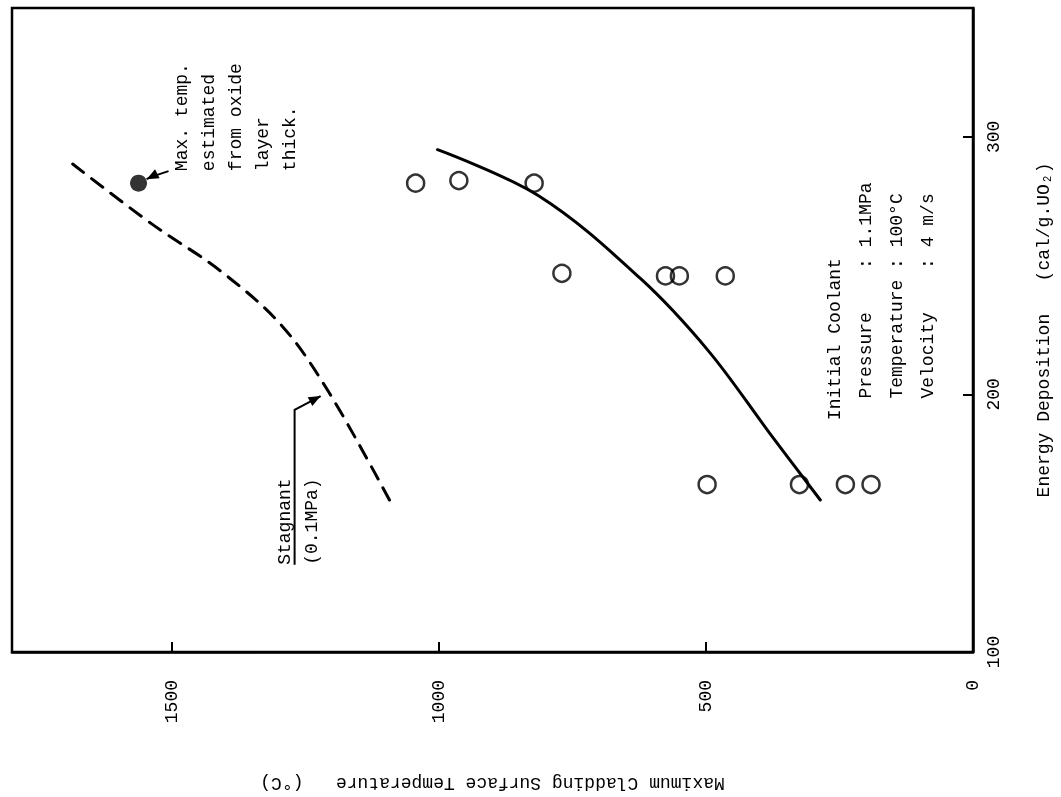 This screenshot has width=1061, height=797. What do you see at coordinates (994, 136) in the screenshot?
I see `y-tick-label: 300` at bounding box center [994, 136].